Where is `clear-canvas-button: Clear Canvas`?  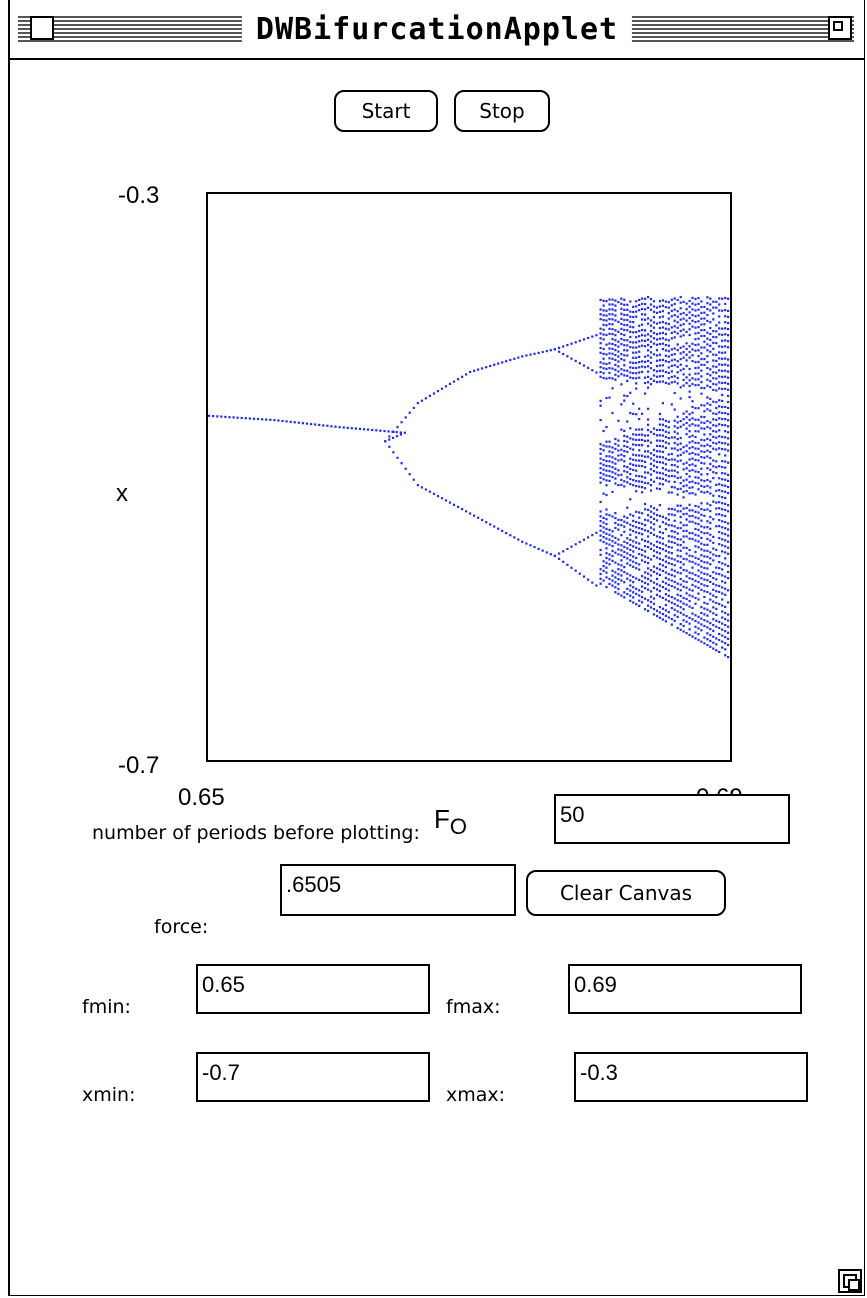 clear-canvas-button: Clear Canvas is located at coordinates (626, 893).